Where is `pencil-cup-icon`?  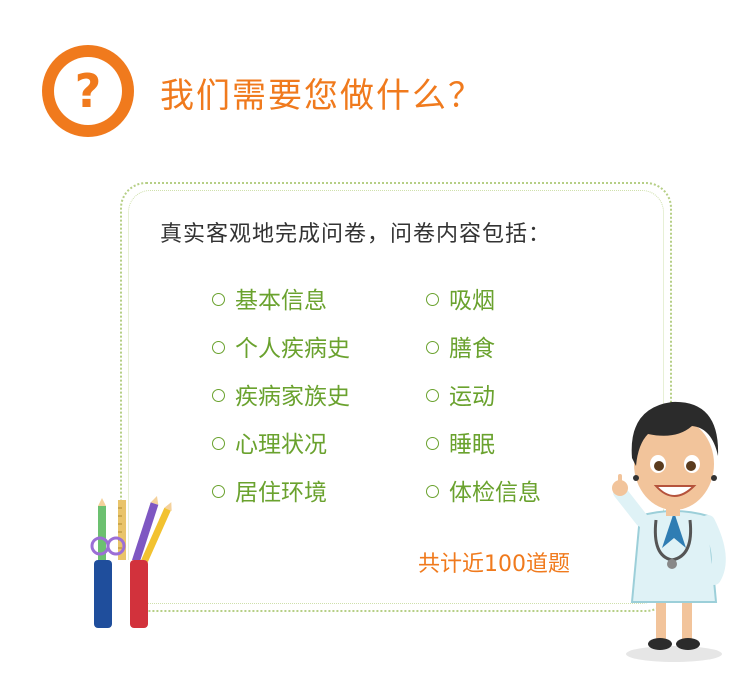 pencil-cup-icon is located at coordinates (131, 562).